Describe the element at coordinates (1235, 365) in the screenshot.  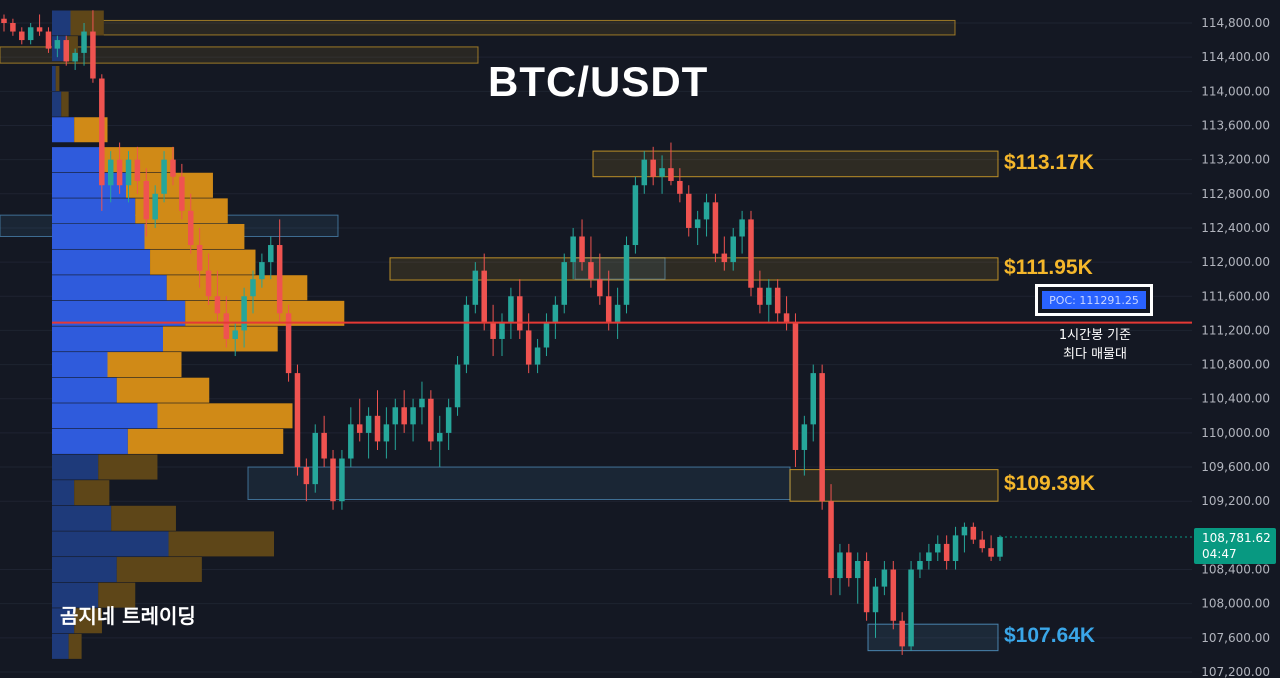
I see `axis-tick-label: 110,800.00` at that location.